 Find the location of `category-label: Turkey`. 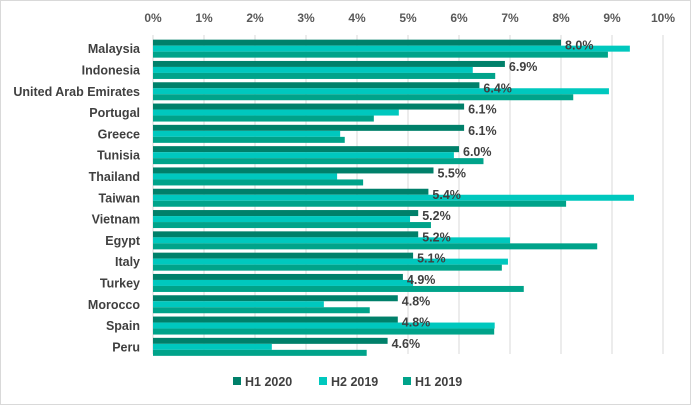

category-label: Turkey is located at coordinates (120, 283).